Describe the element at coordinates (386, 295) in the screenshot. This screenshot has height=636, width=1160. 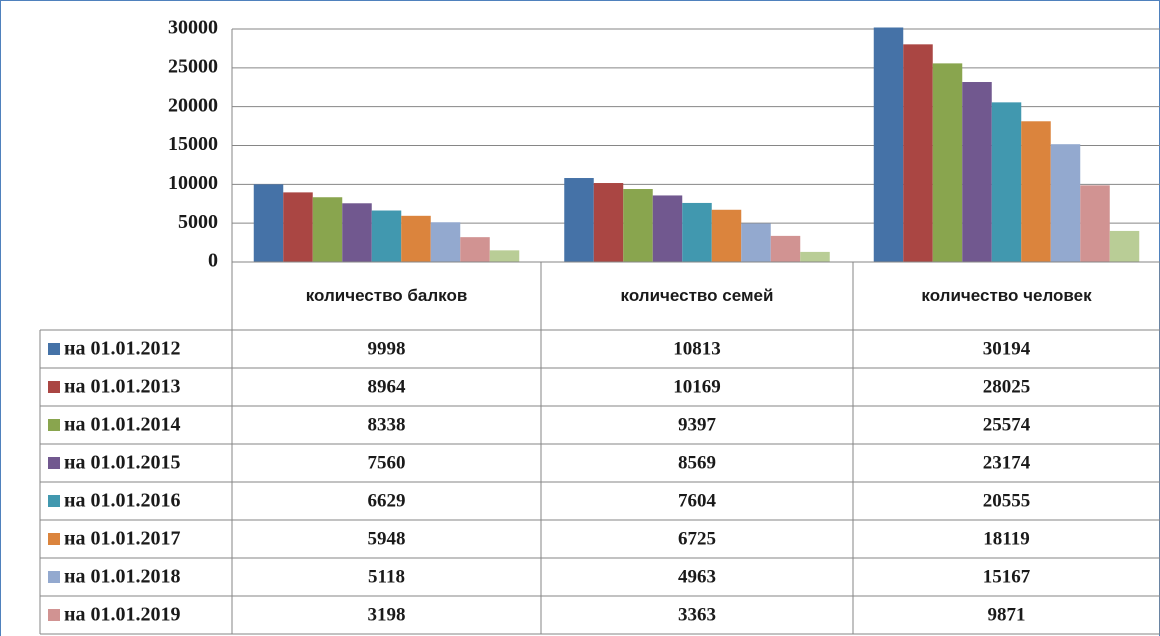
I see `category-label: количество балков` at that location.